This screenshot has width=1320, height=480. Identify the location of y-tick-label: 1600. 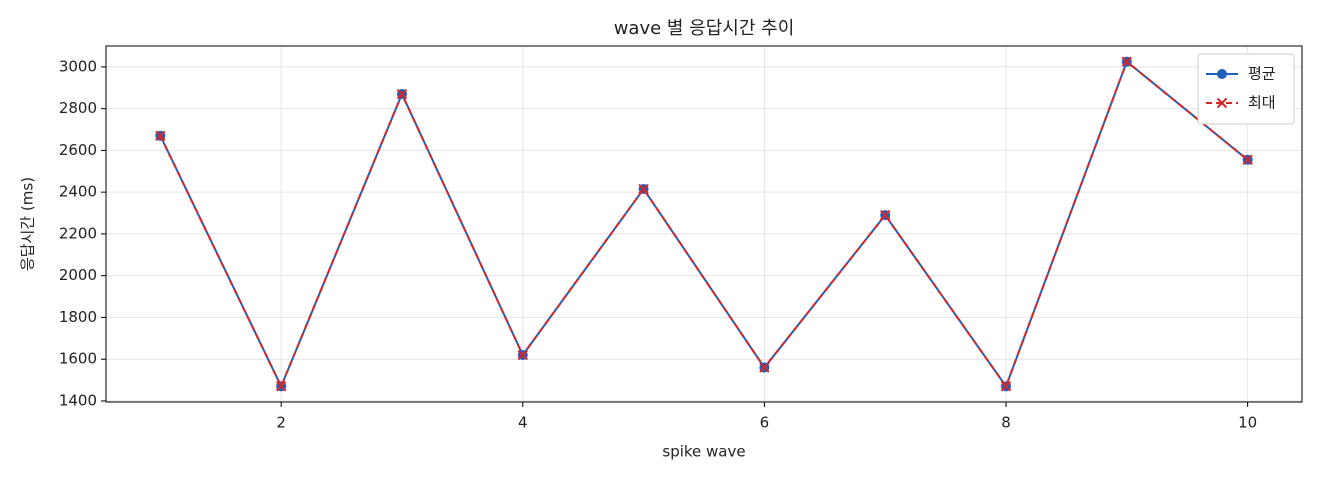
(78, 359).